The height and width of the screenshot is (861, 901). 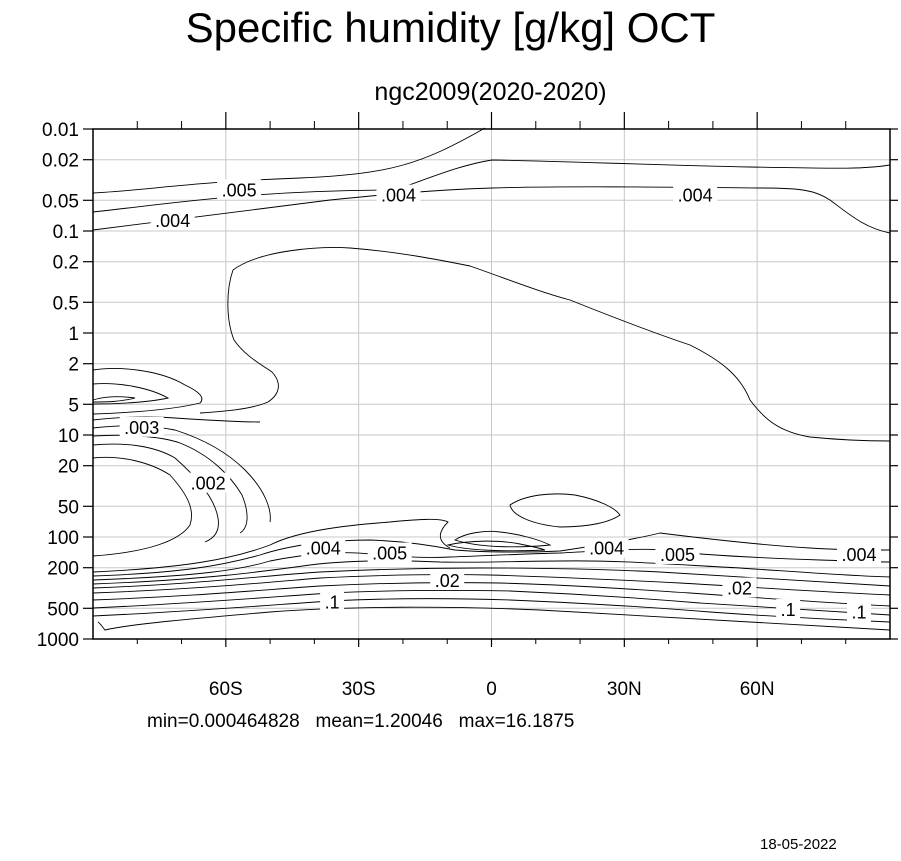 I want to click on x-axis-labels: 60S 30S 0 30N 60N, so click(x=492, y=689).